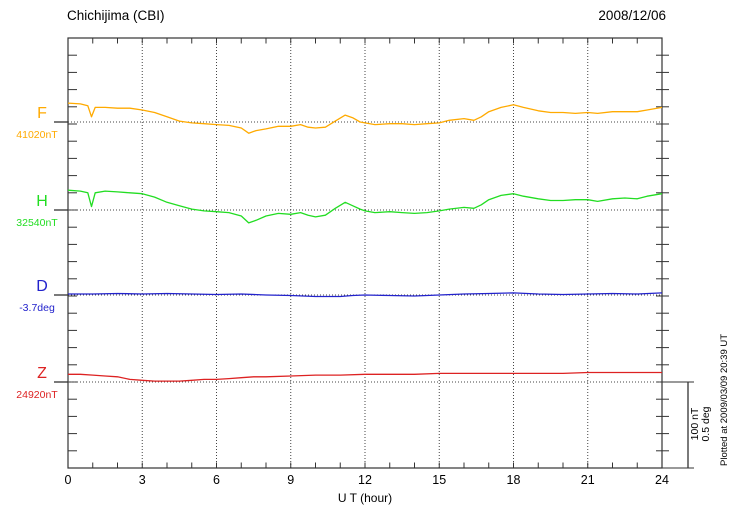 The image size is (730, 520). Describe the element at coordinates (142, 480) in the screenshot. I see `x-tick-label: 3` at that location.